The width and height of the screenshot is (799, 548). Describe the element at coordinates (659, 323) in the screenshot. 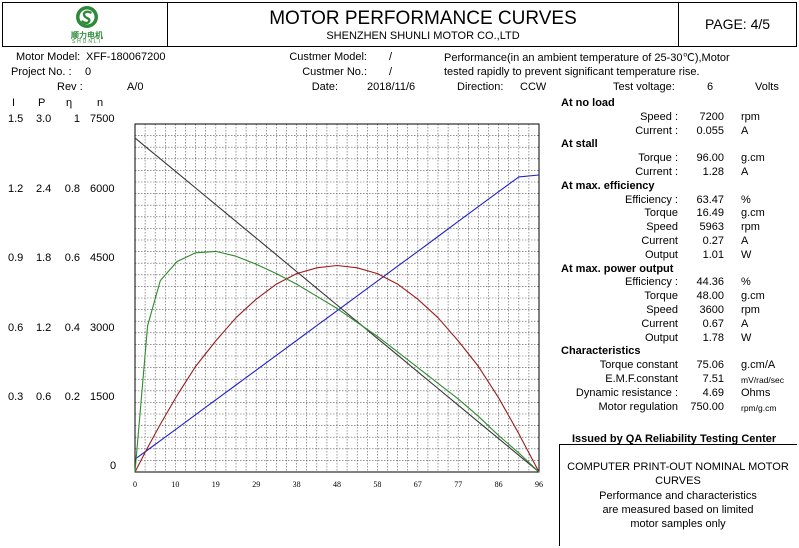

I see `max-power-label: Current` at that location.